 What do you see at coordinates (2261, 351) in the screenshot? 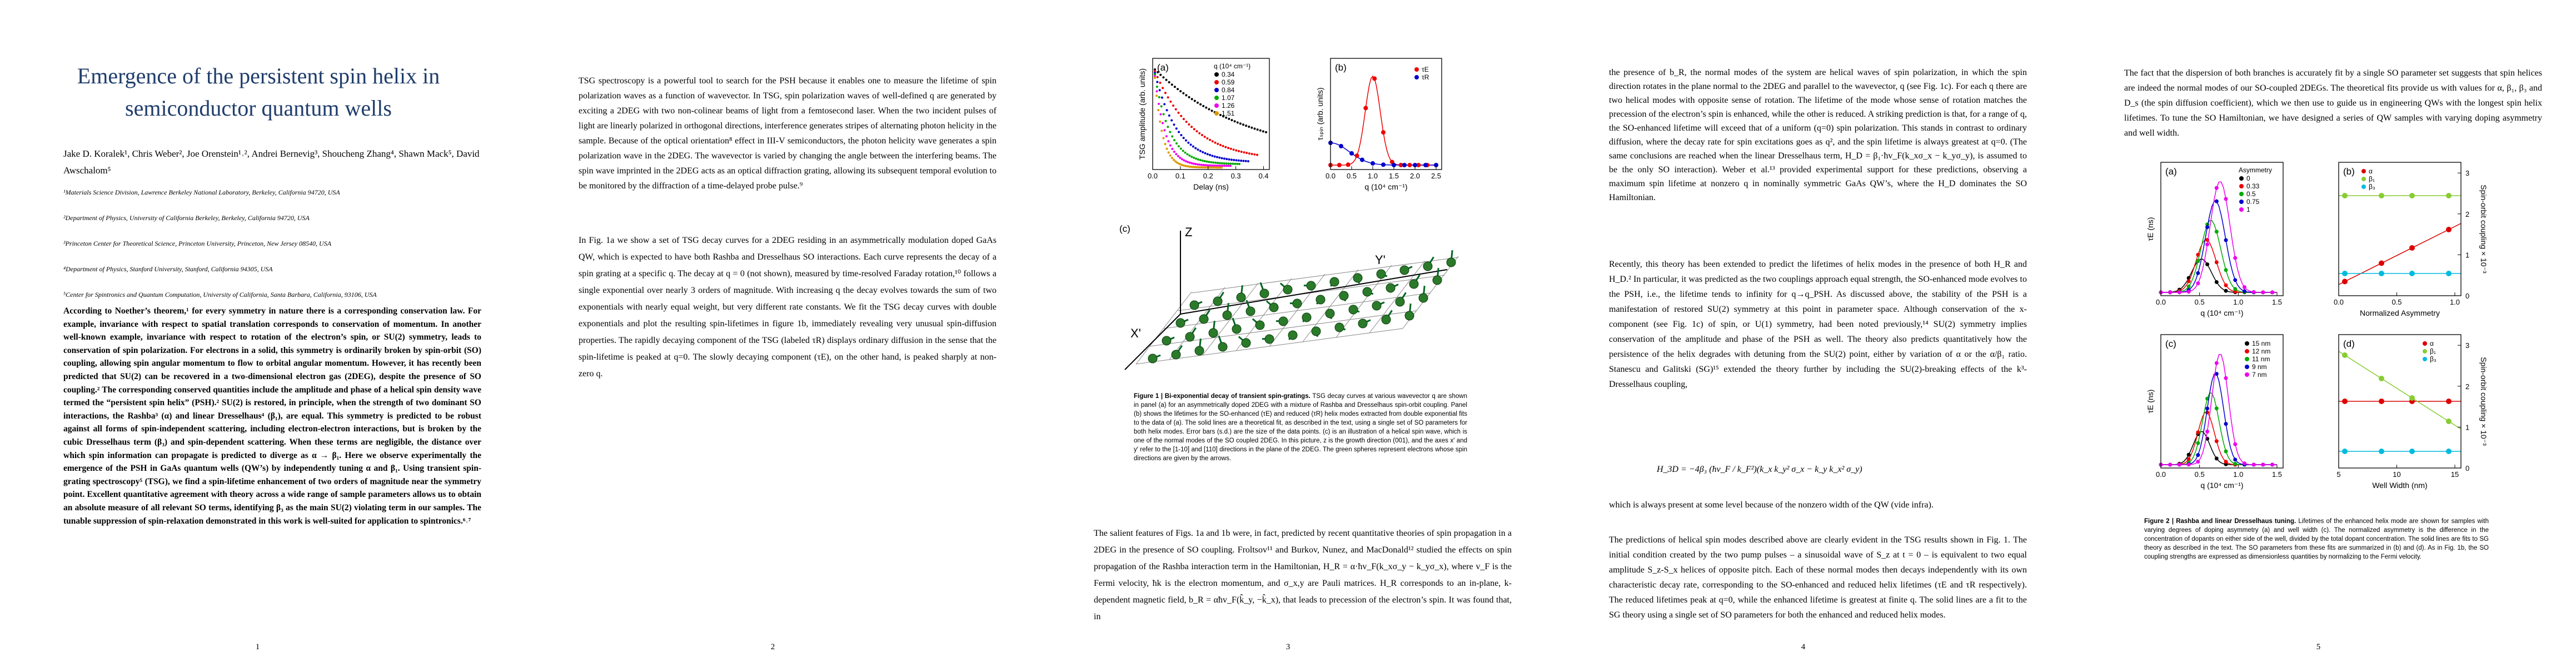
I see `legend-label: 12 nm` at bounding box center [2261, 351].